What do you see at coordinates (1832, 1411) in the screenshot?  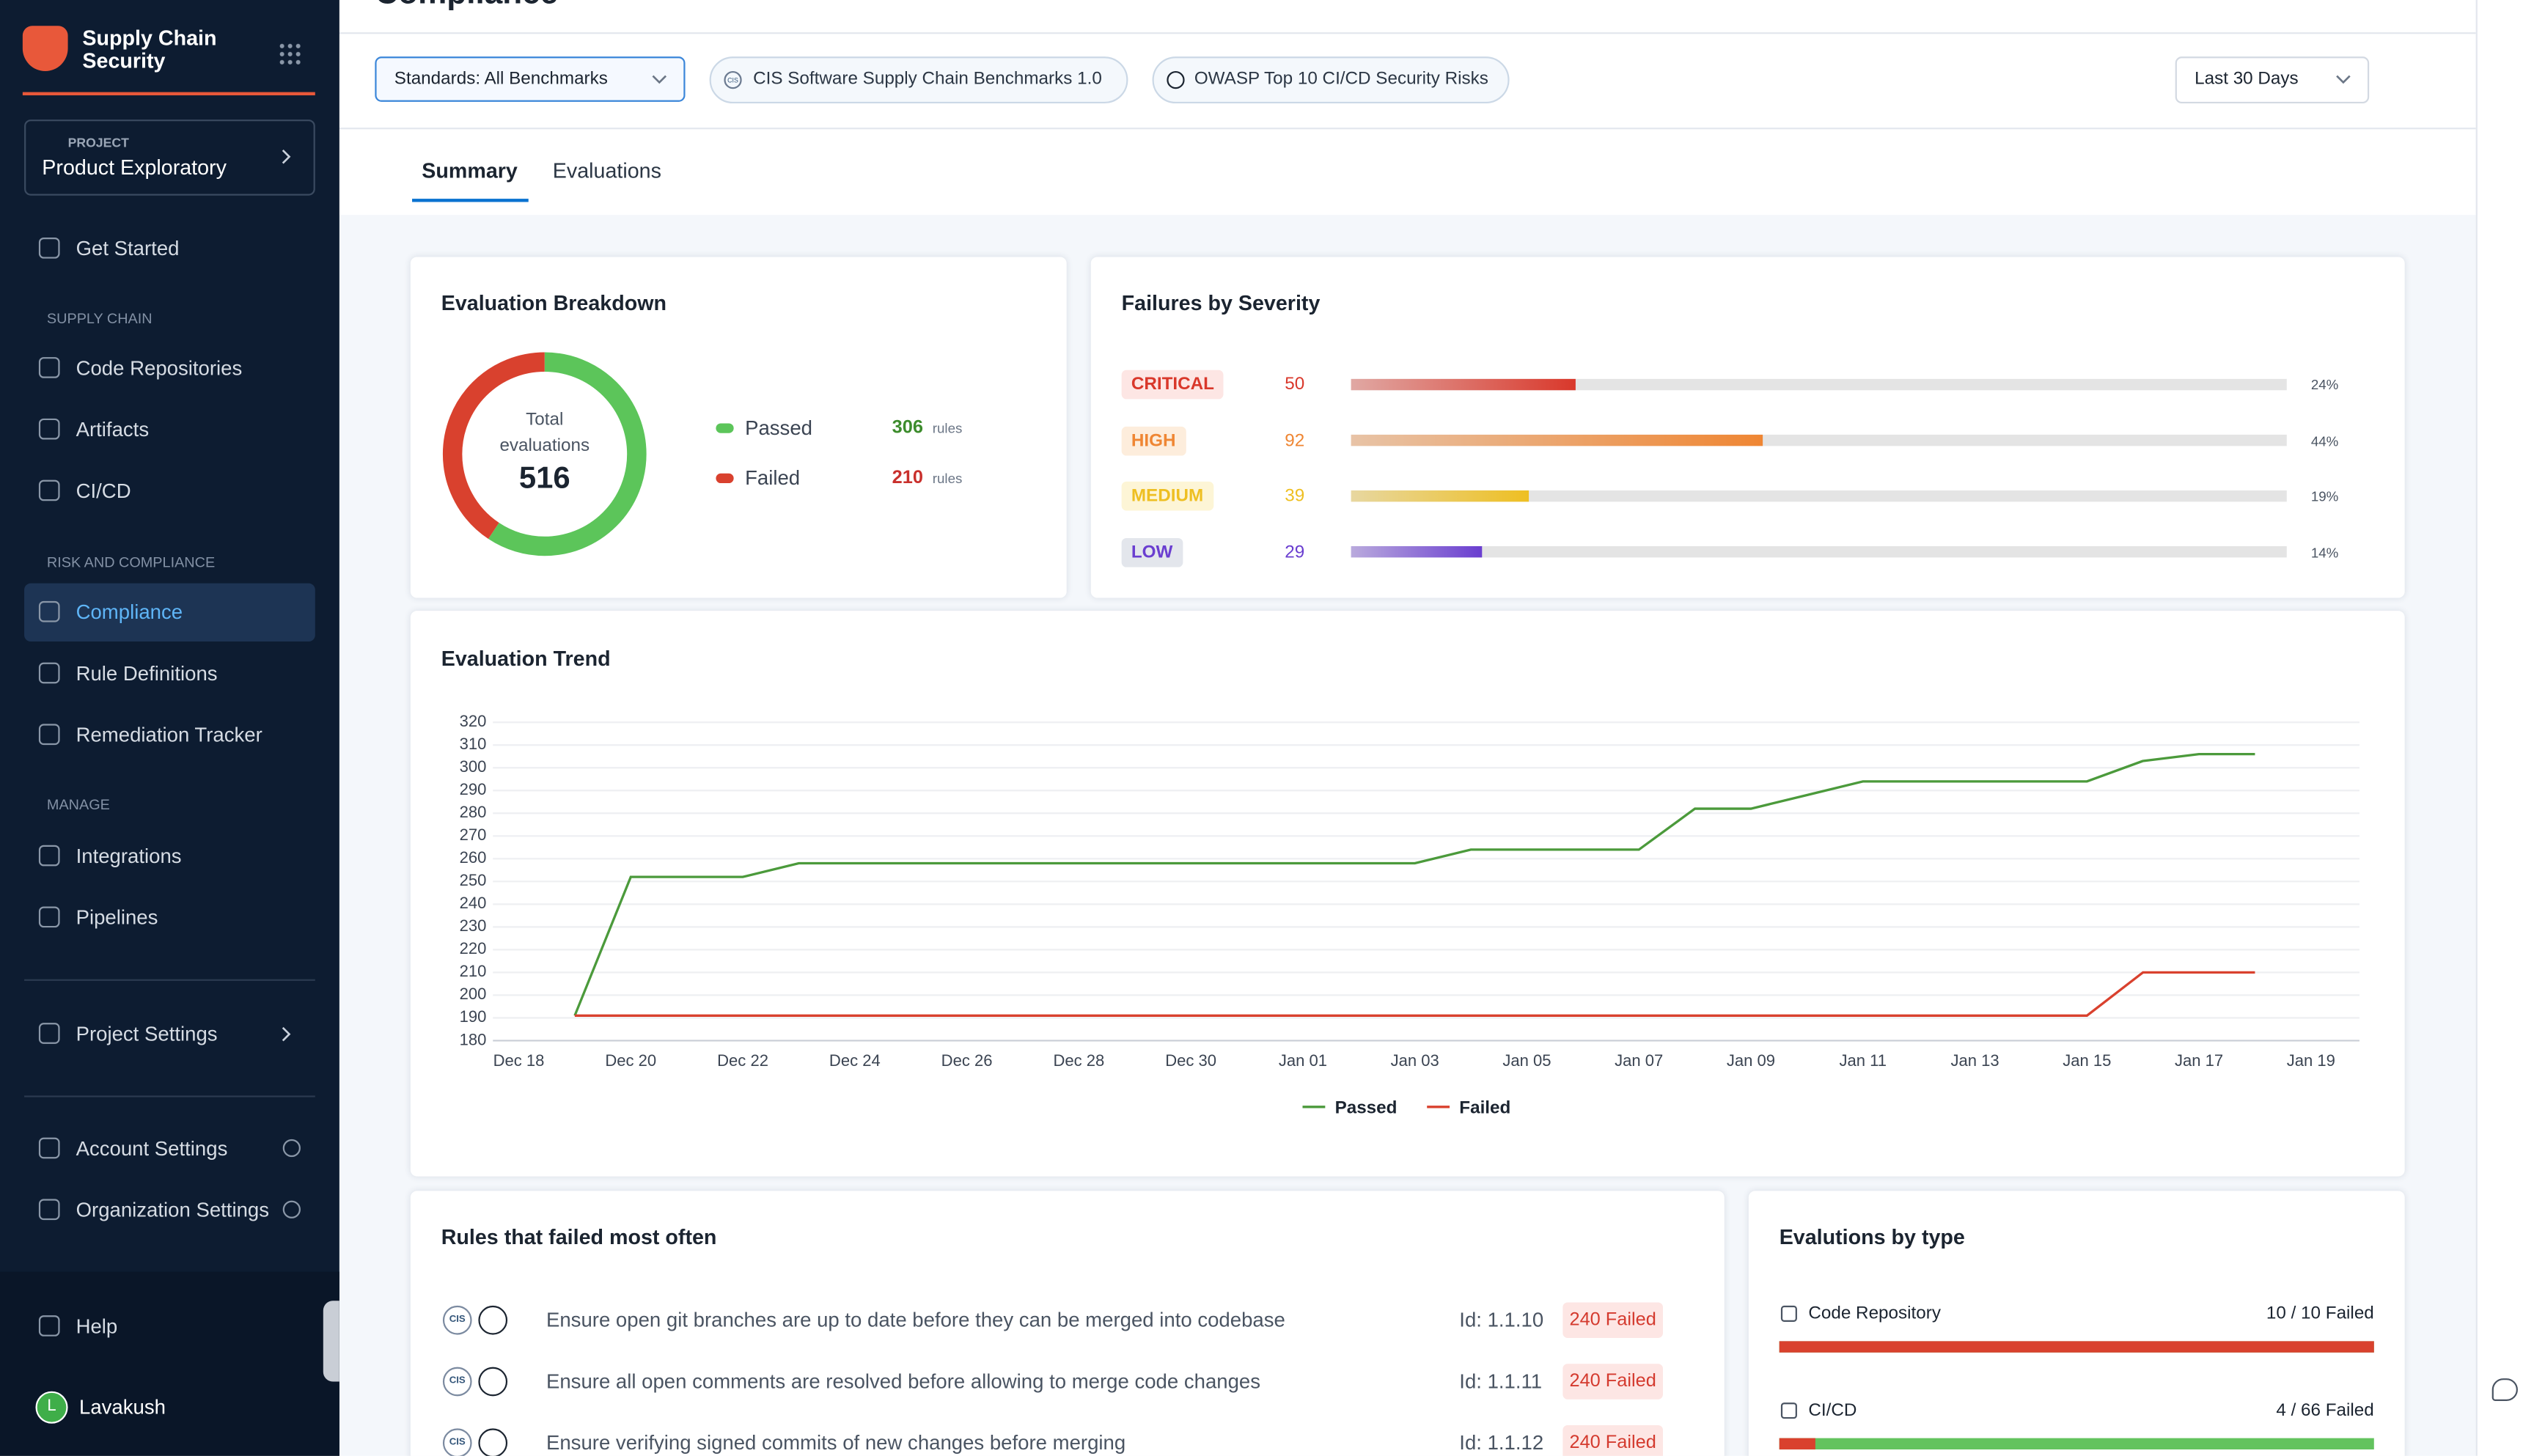 I see `type-label: CI/CD` at bounding box center [1832, 1411].